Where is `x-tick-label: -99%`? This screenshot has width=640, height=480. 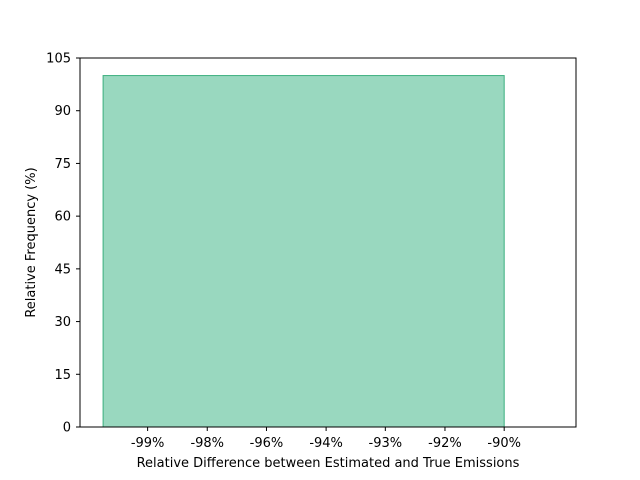 x-tick-label: -99% is located at coordinates (148, 443).